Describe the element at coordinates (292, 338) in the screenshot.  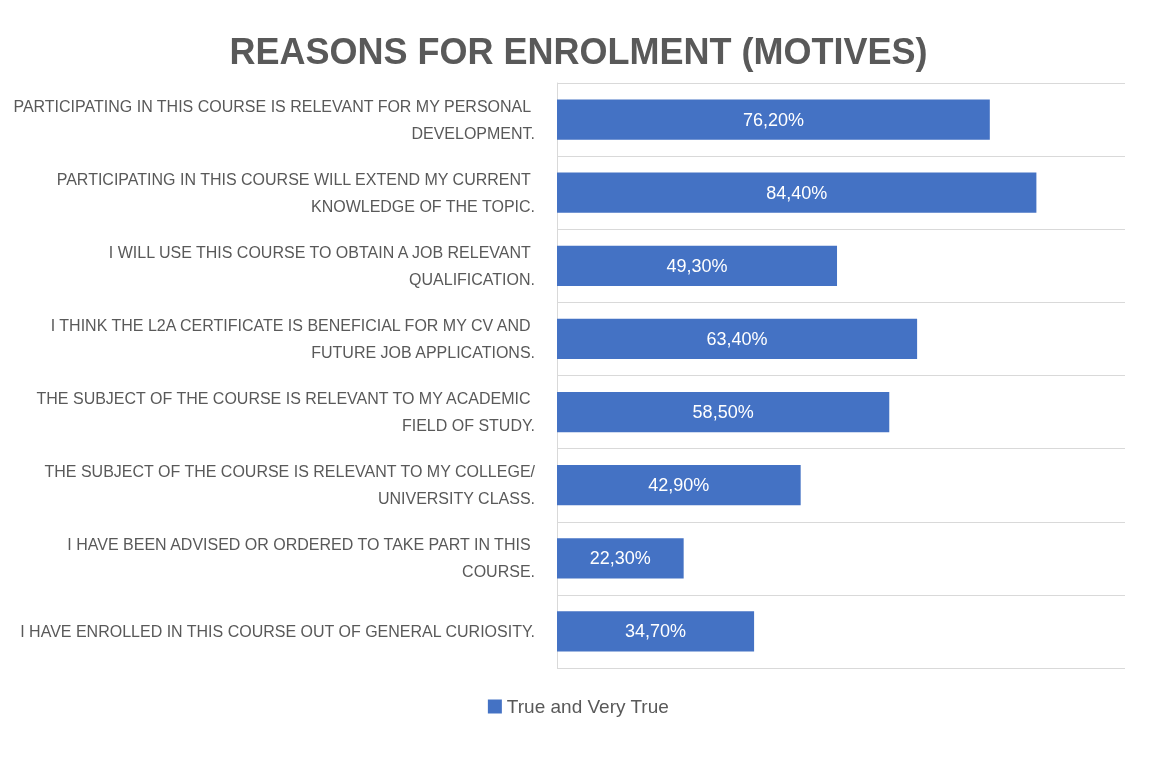
I see `y-tick-label: I THINK THE L2A CERTIFICATE IS BENEFICIAL FOR MY CV AND FUTURE JOB APPLICATIONS.` at that location.